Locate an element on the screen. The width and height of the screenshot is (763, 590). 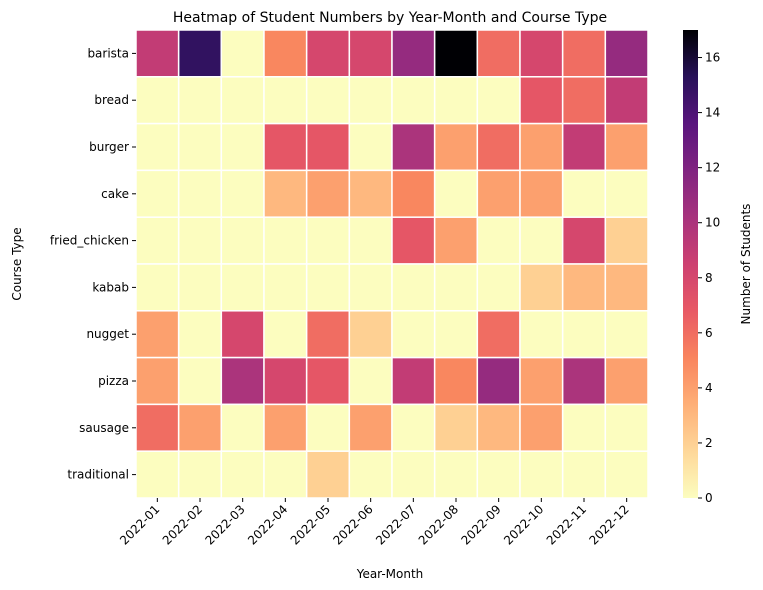
colorbar-tick-label: 12 is located at coordinates (712, 168).